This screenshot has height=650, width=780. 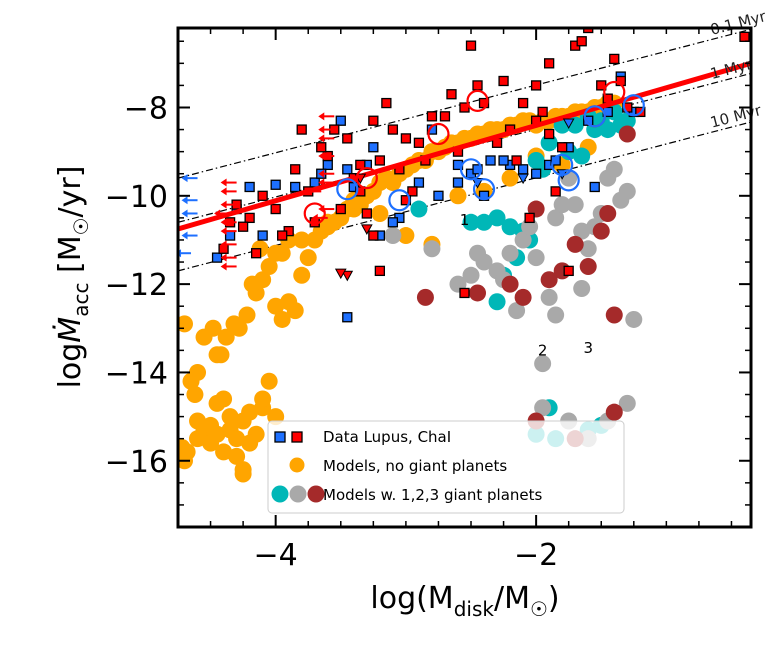 What do you see at coordinates (280, 437) in the screenshot?
I see `legend-blue-square` at bounding box center [280, 437].